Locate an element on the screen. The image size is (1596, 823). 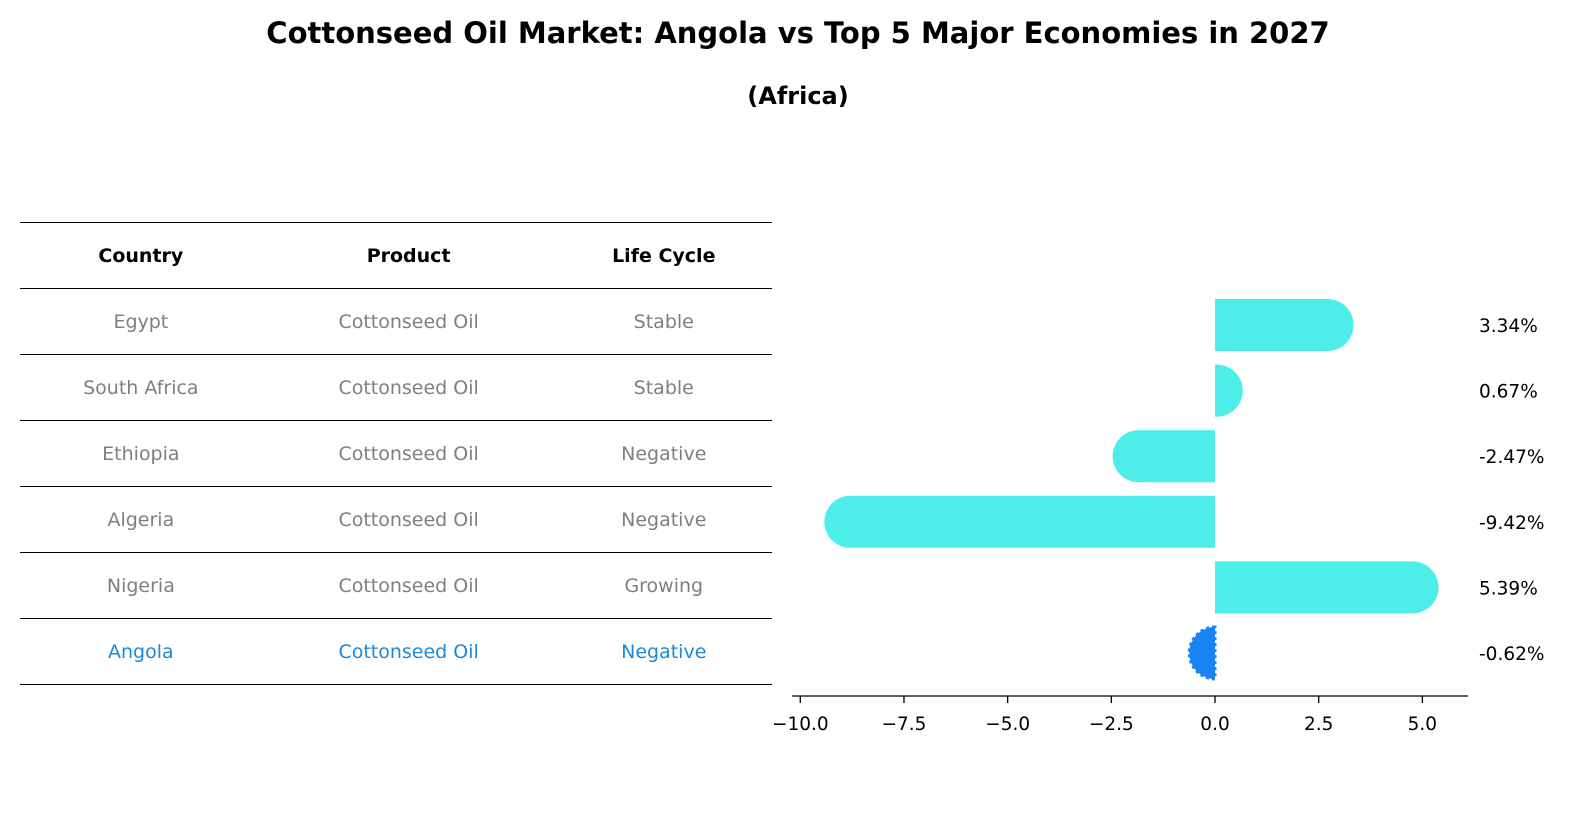
cell-country: Ethiopia is located at coordinates (141, 453).